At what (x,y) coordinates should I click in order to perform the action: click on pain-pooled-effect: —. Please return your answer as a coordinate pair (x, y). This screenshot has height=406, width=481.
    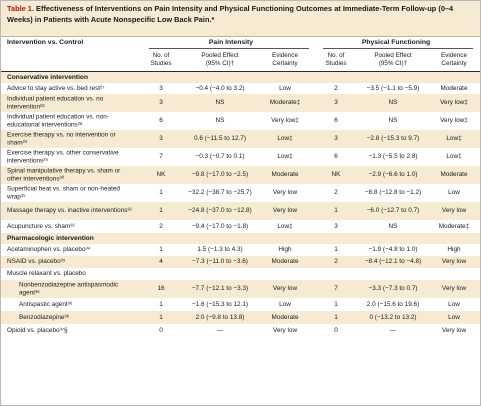
    Looking at the image, I should click on (220, 331).